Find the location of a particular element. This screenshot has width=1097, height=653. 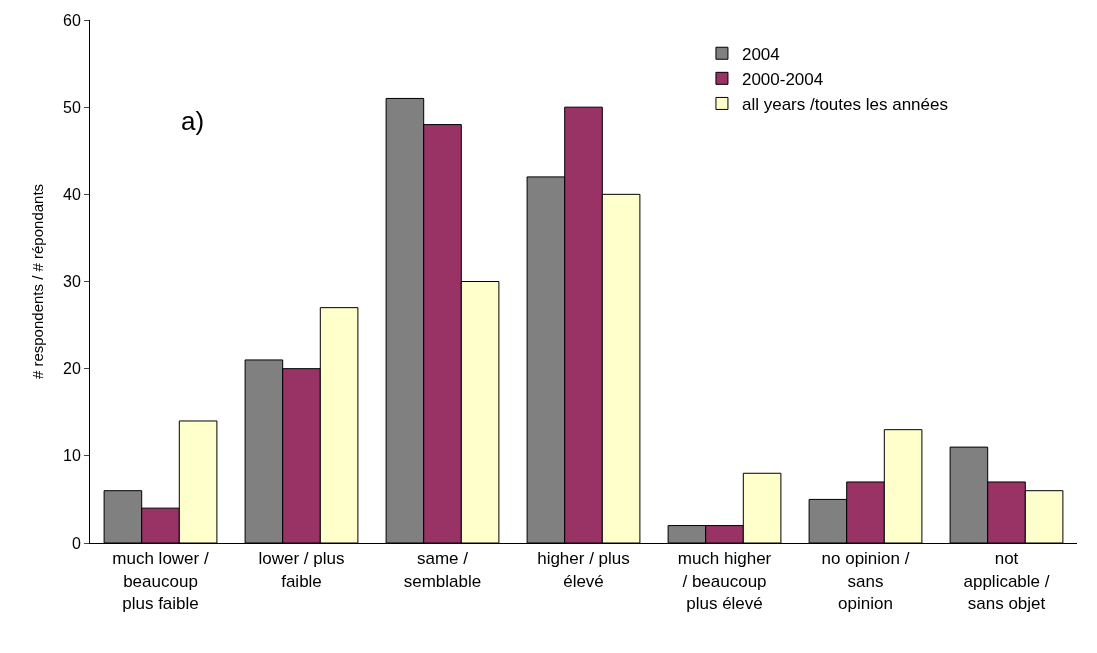

x-tick-label: much lower / beaucoup plus faible is located at coordinates (160, 581).